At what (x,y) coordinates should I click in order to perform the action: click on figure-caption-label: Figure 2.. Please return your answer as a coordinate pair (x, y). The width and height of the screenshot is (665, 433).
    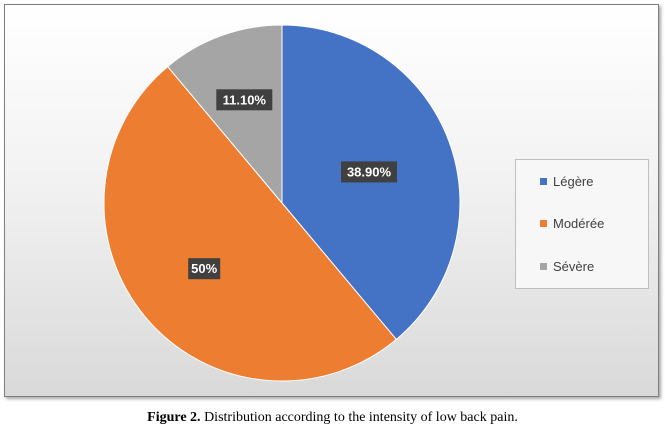
    Looking at the image, I should click on (174, 417).